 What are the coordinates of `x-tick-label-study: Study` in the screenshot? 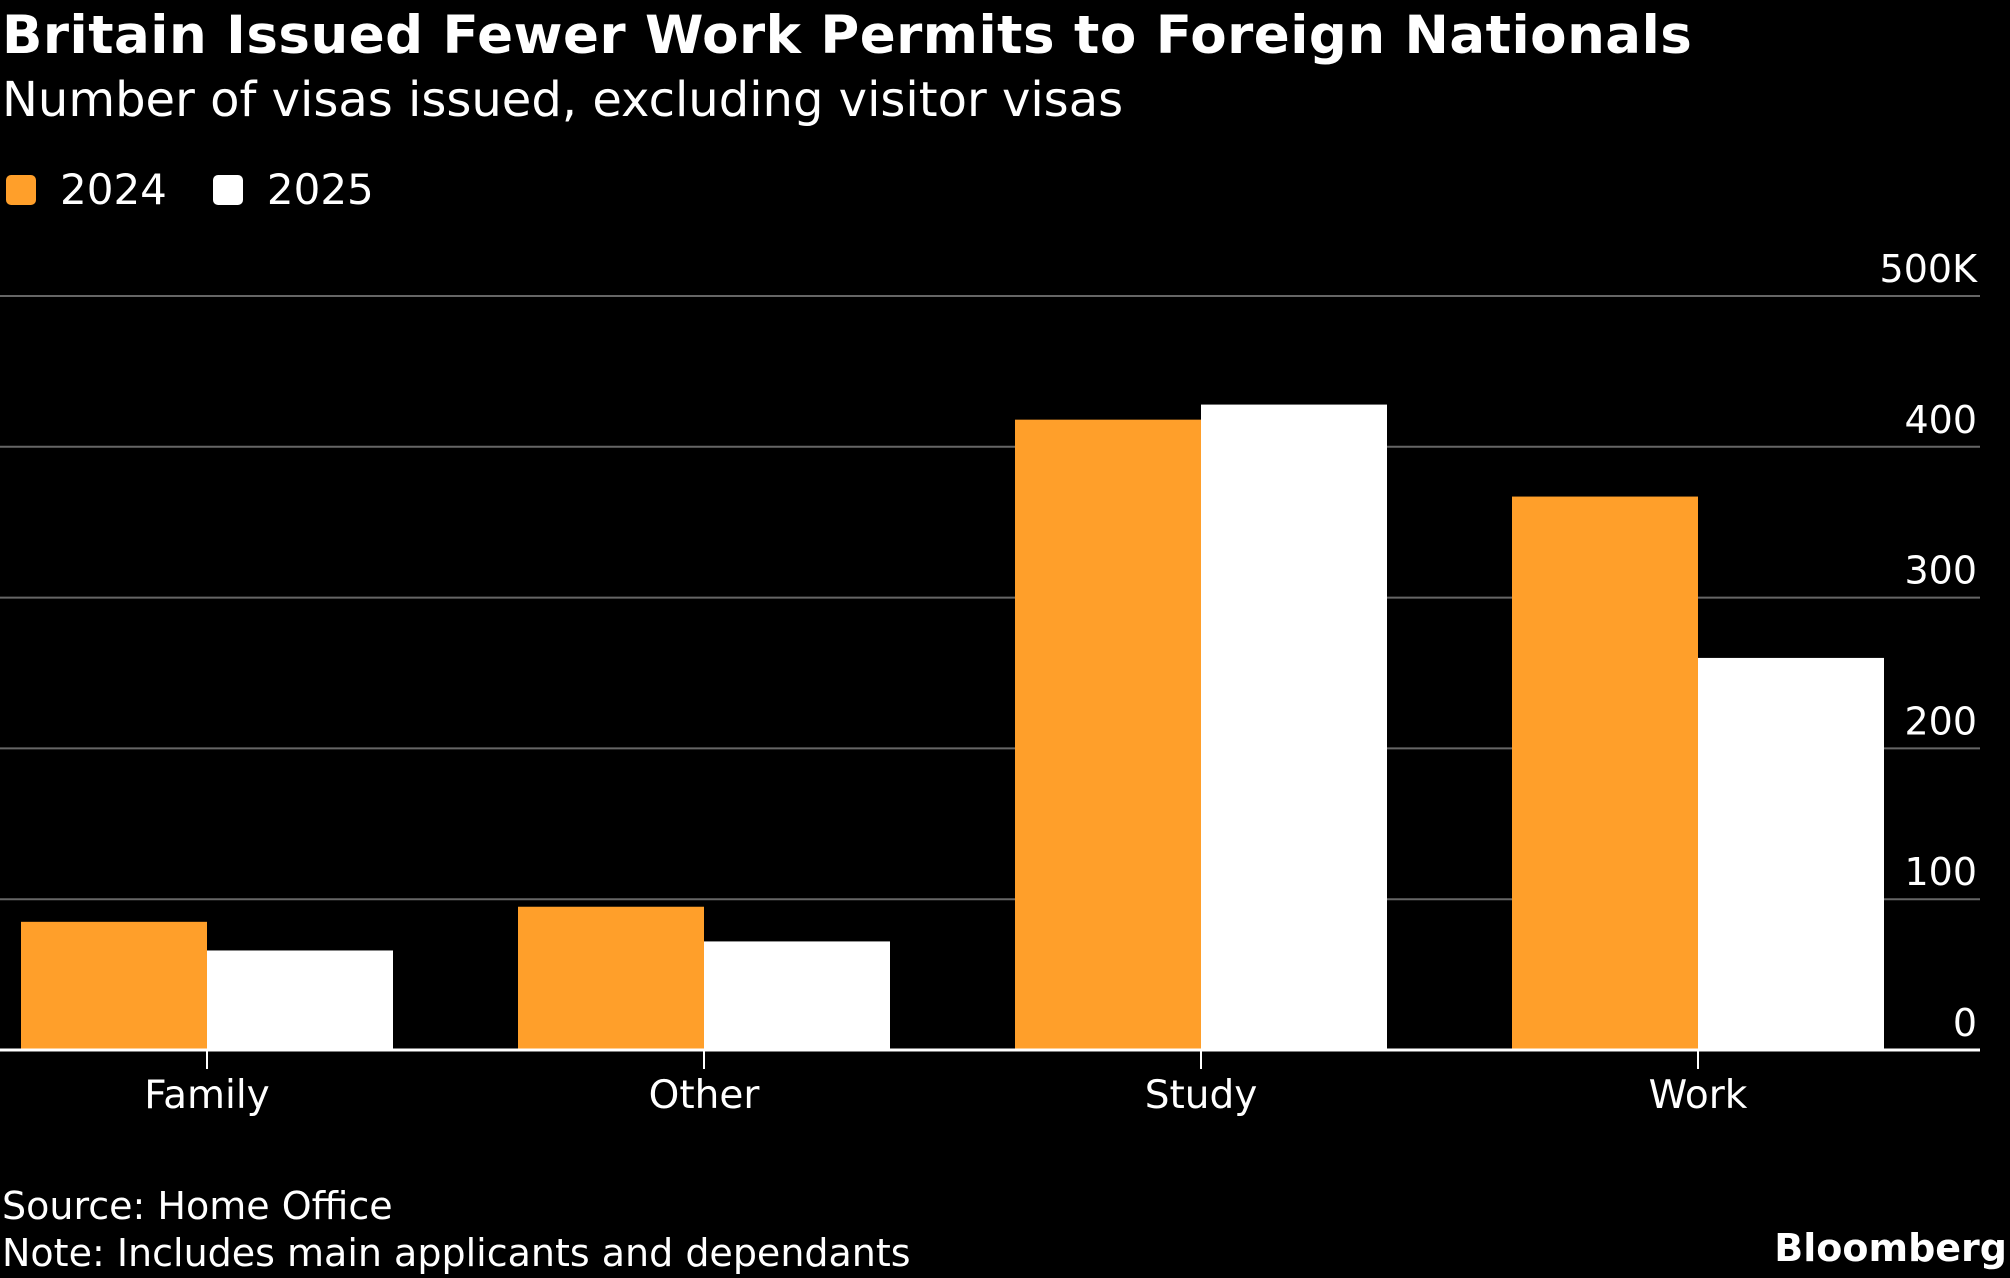 It's located at (1201, 1095).